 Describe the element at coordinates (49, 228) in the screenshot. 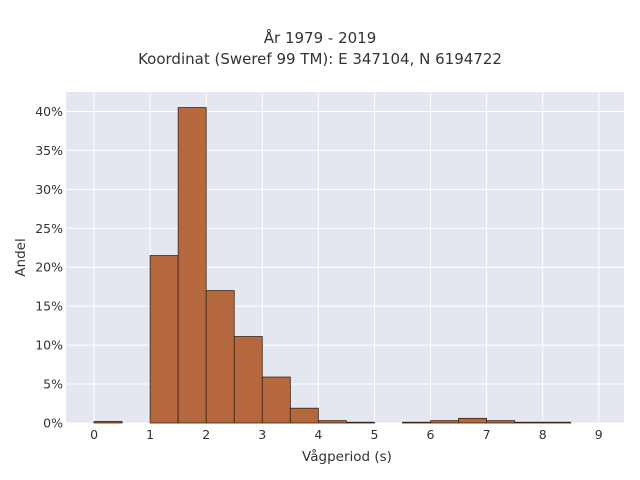

I see `y-tick-label: 25%` at that location.